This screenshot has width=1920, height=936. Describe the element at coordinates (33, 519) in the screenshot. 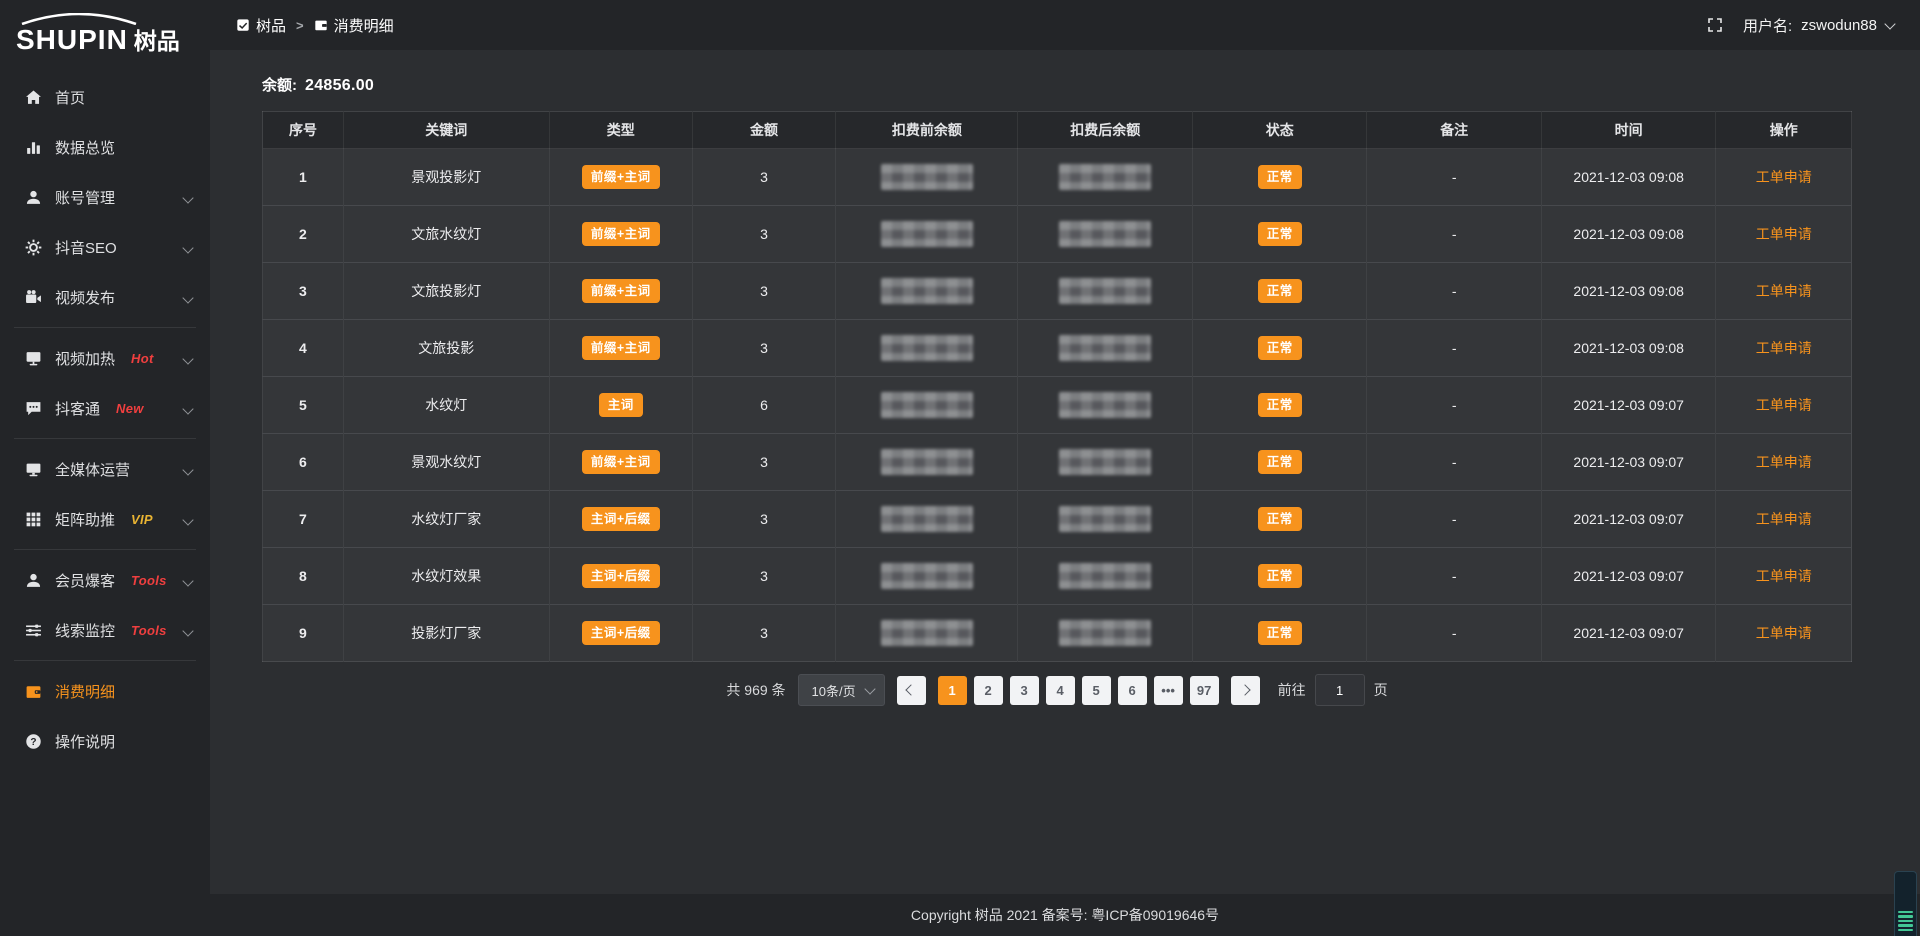

I see `grid-icon` at that location.